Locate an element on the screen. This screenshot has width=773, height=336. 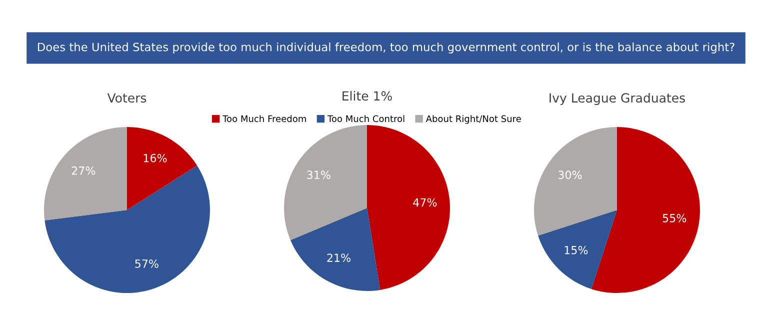
chart-title: Elite 1% is located at coordinates (367, 95).